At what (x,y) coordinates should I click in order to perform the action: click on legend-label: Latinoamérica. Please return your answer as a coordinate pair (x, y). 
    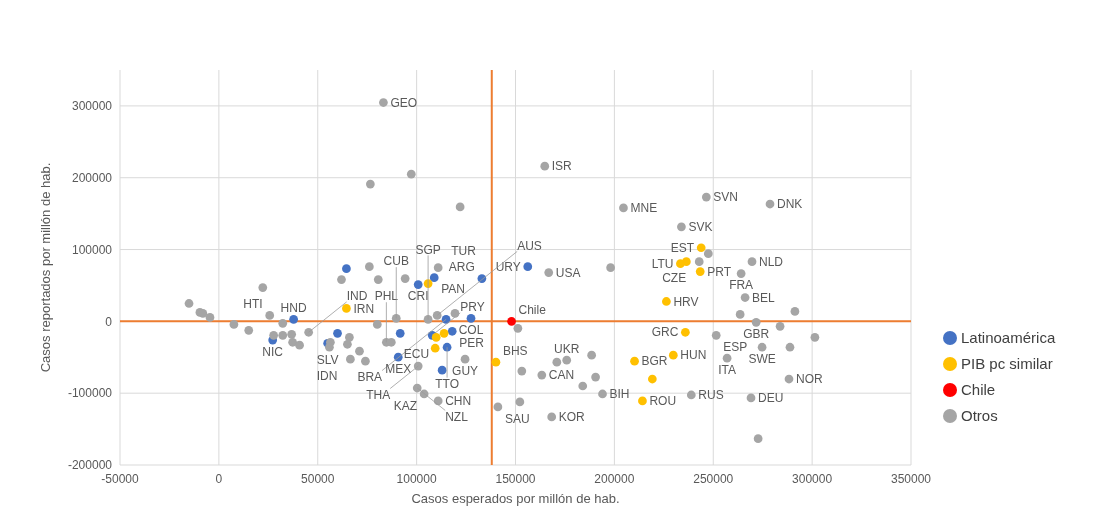
    Looking at the image, I should click on (1008, 338).